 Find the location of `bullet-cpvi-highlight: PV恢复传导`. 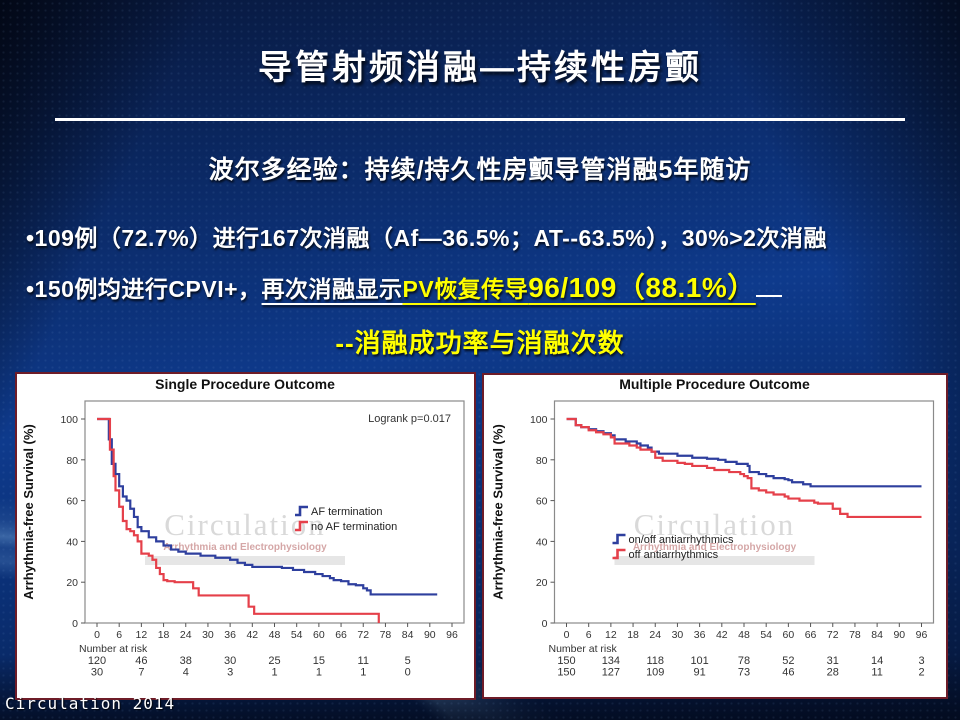

bullet-cpvi-highlight: PV恢复传导 is located at coordinates (465, 289).